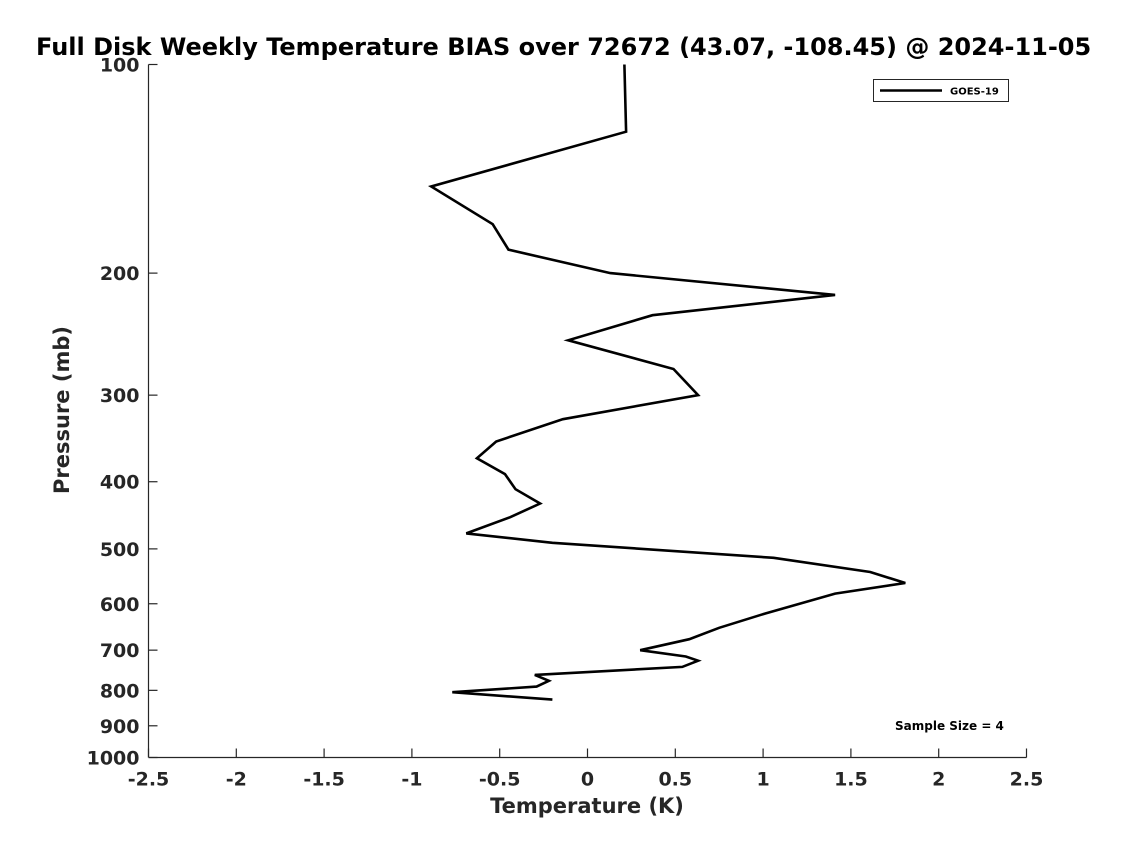 The image size is (1135, 851). I want to click on x-tick-label: 1, so click(762, 780).